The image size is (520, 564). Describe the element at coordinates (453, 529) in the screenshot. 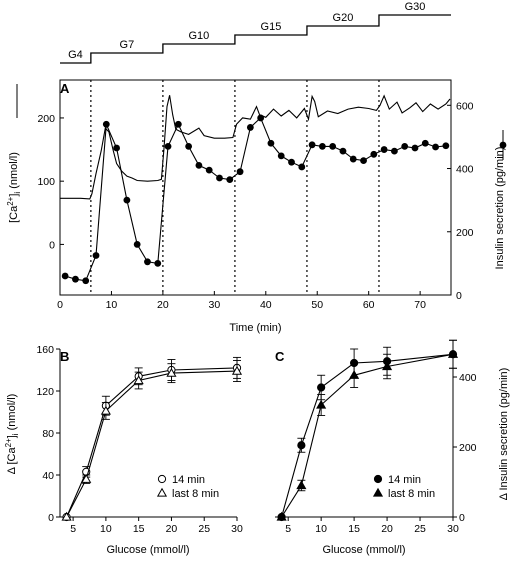

I see `x-tick-label: 30` at that location.